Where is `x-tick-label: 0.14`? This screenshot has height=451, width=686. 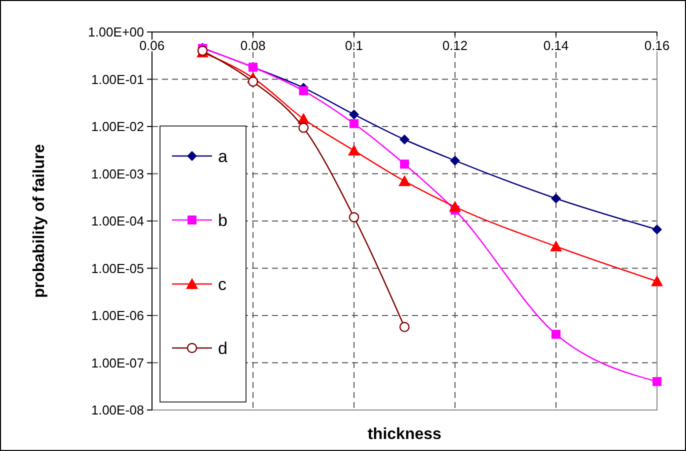
x-tick-label: 0.14 is located at coordinates (556, 45).